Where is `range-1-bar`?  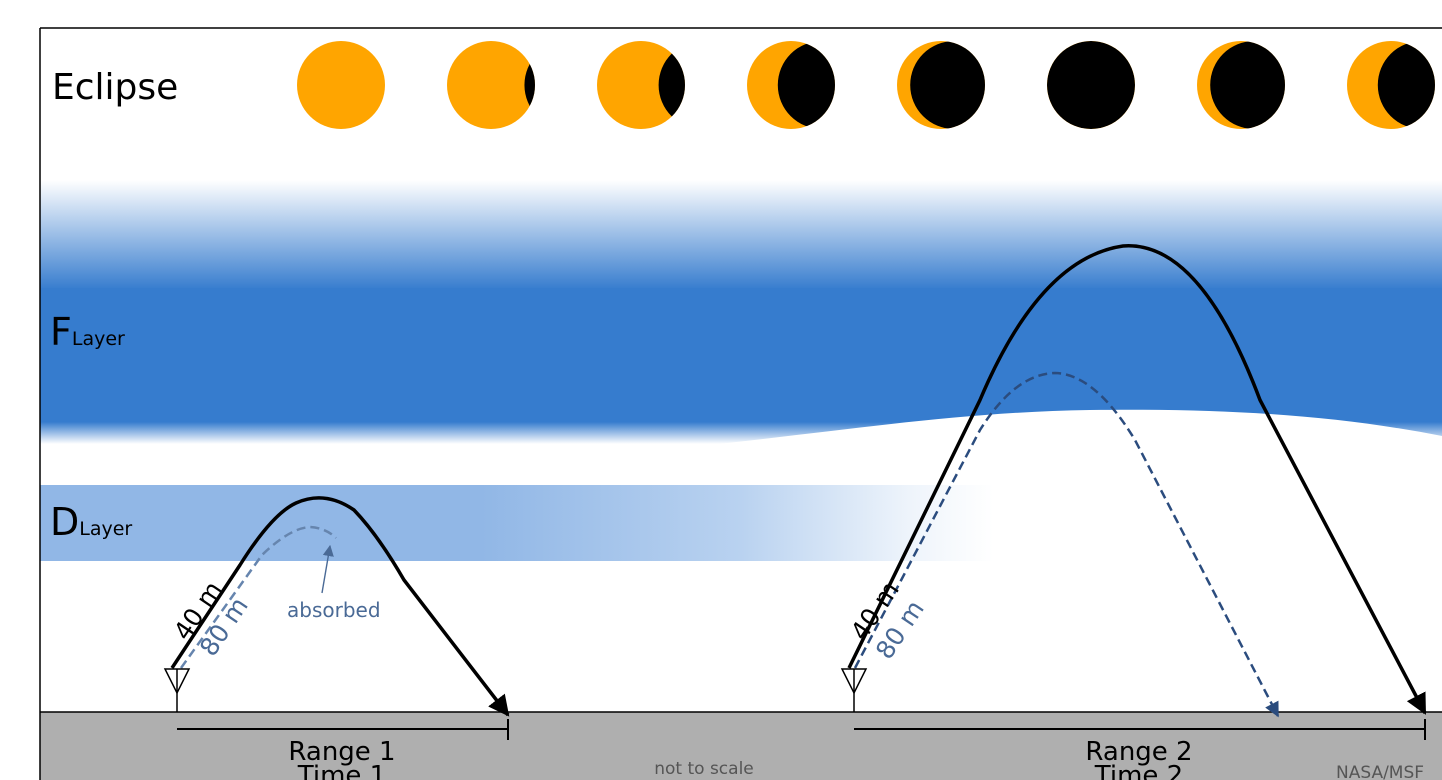 range-1-bar is located at coordinates (343, 729).